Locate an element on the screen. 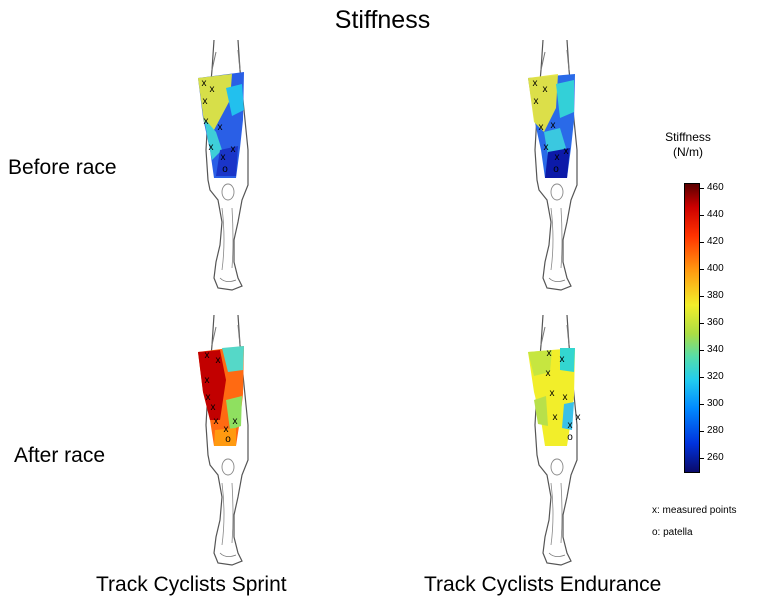 The image size is (765, 607). colorbar-title: Stiffness (N/m) is located at coordinates (688, 145).